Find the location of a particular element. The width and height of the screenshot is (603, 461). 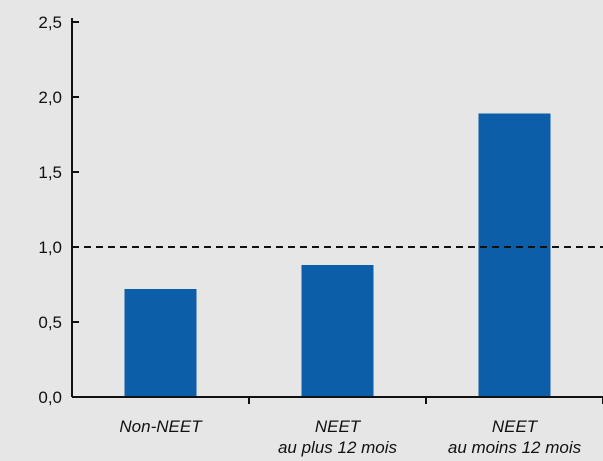

y-tick-label: 1,0 is located at coordinates (50, 247).